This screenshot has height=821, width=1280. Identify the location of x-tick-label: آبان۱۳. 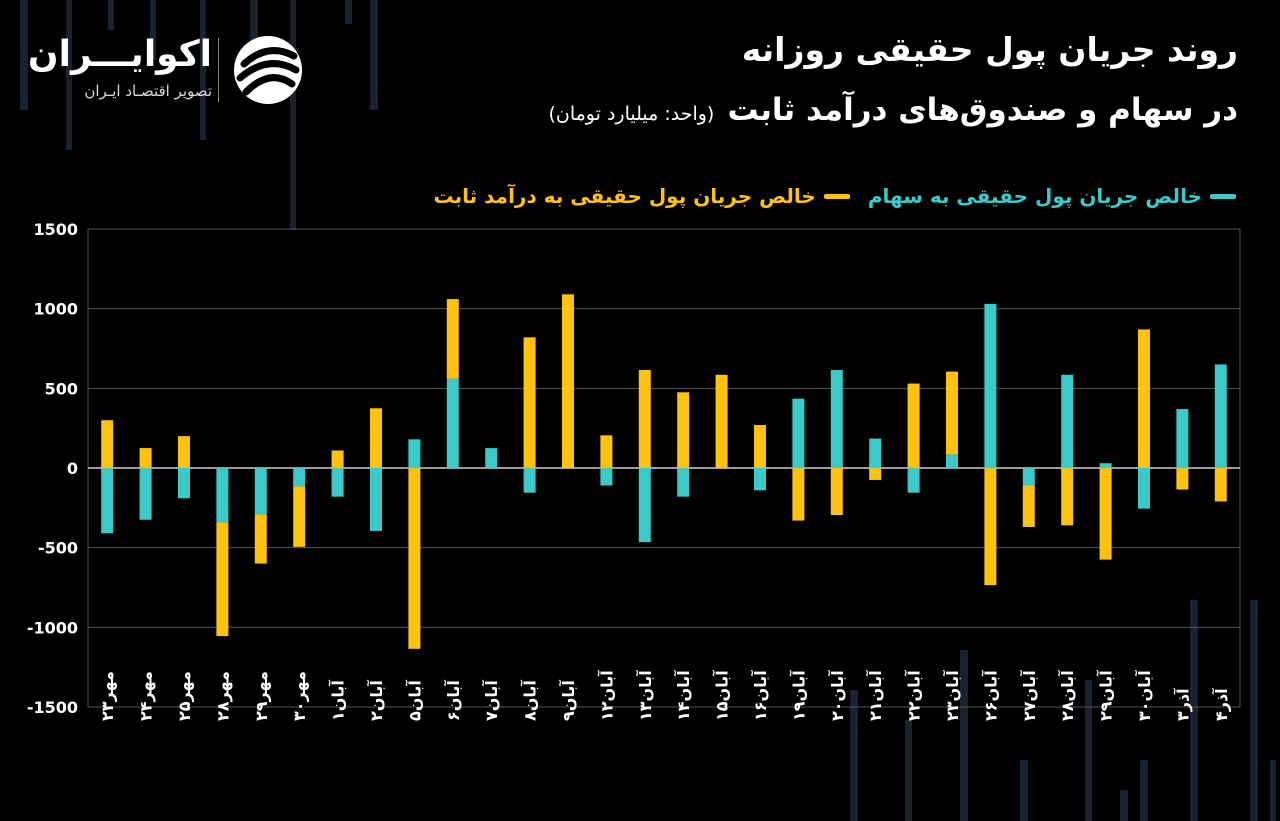
(645, 695).